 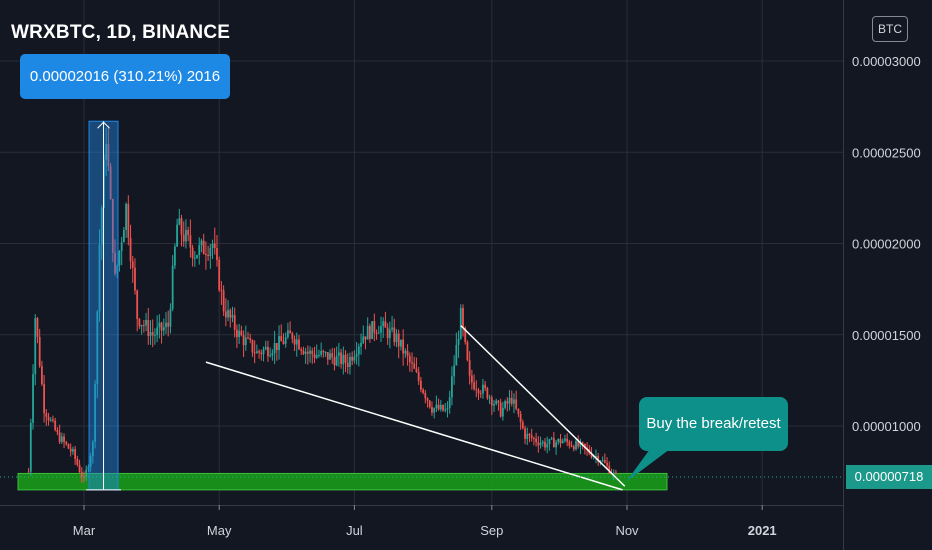 What do you see at coordinates (713, 424) in the screenshot?
I see `callout-note: Buy the break/retest` at bounding box center [713, 424].